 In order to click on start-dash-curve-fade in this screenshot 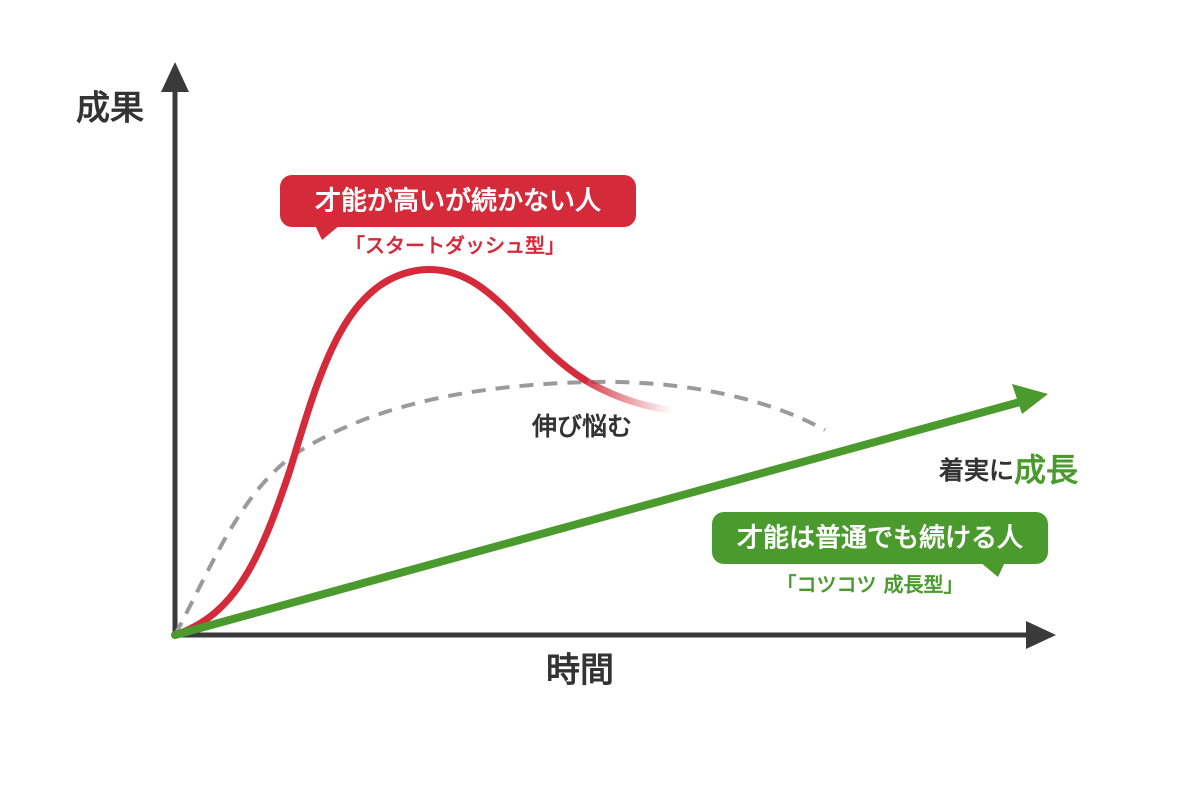, I will do `click(627, 394)`.